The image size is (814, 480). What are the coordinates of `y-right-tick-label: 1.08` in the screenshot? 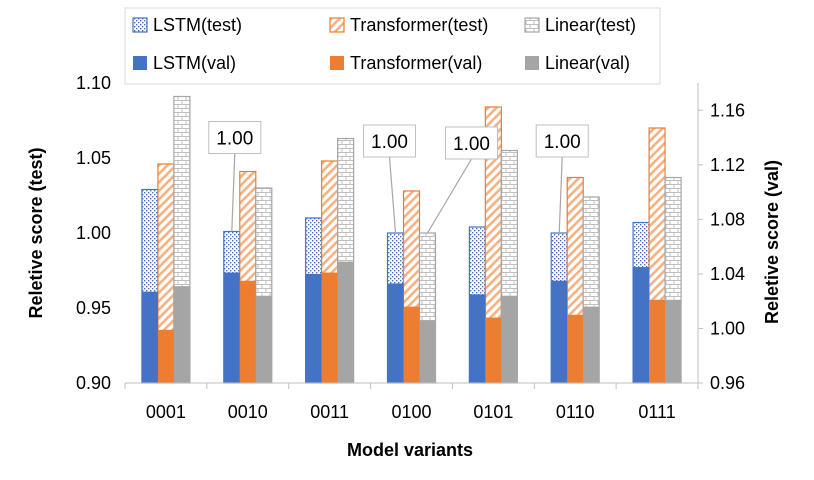 It's located at (727, 219).